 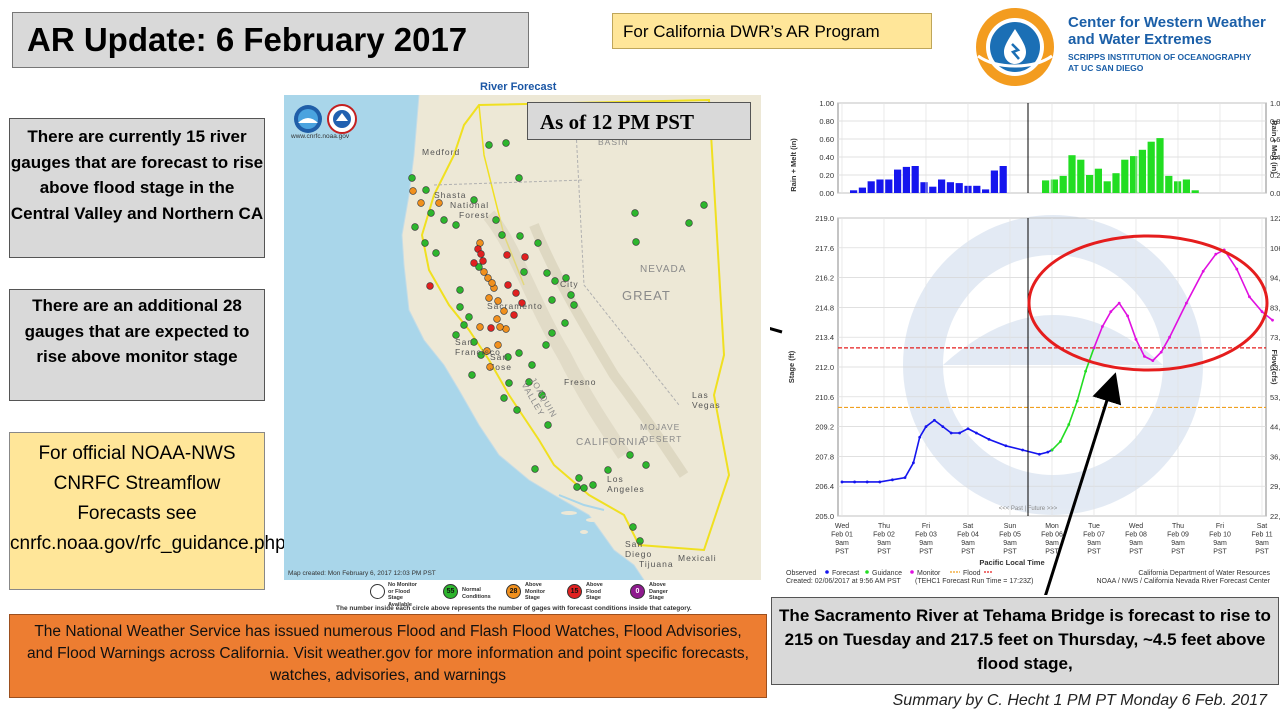 I want to click on x-axis-label: Pacific Local Time, so click(x=1011, y=562).